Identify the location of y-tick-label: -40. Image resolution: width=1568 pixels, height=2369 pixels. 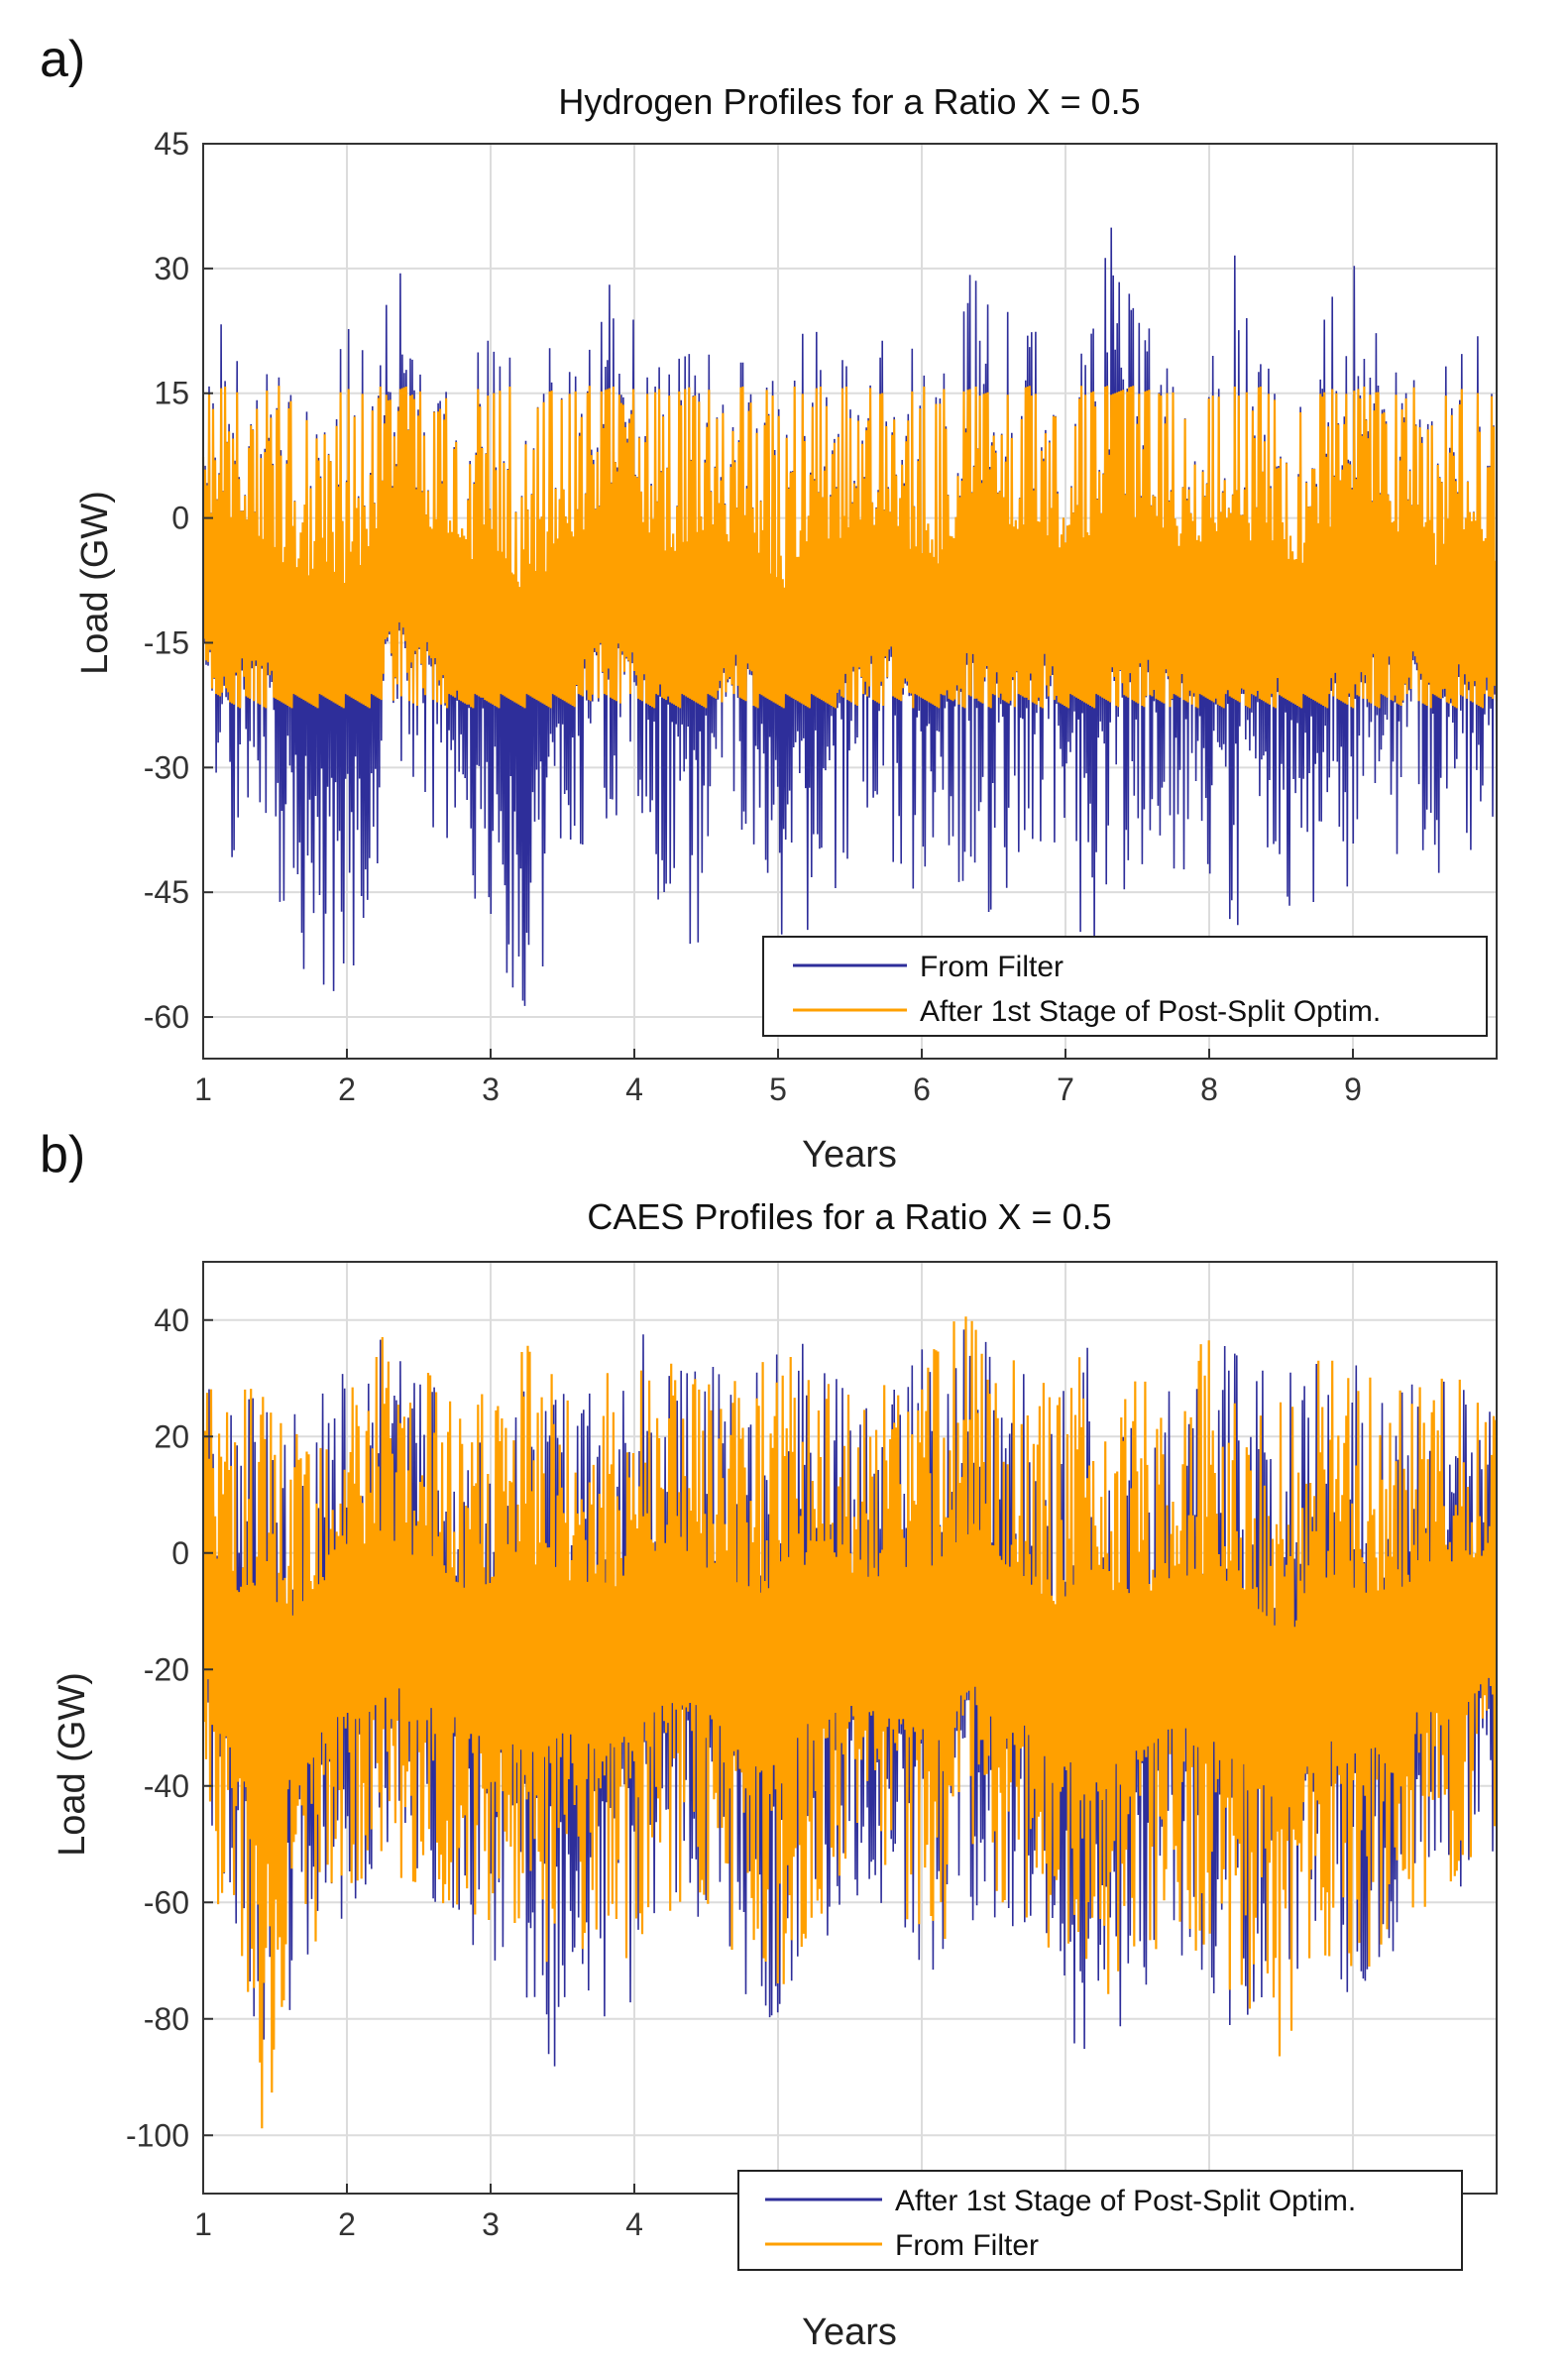
(166, 1786).